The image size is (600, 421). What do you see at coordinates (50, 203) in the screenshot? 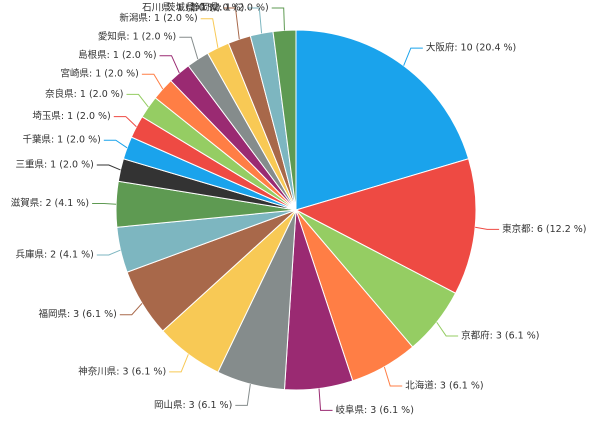
I see `data-label: 滋賀県: 2 (4.1 %)` at bounding box center [50, 203].